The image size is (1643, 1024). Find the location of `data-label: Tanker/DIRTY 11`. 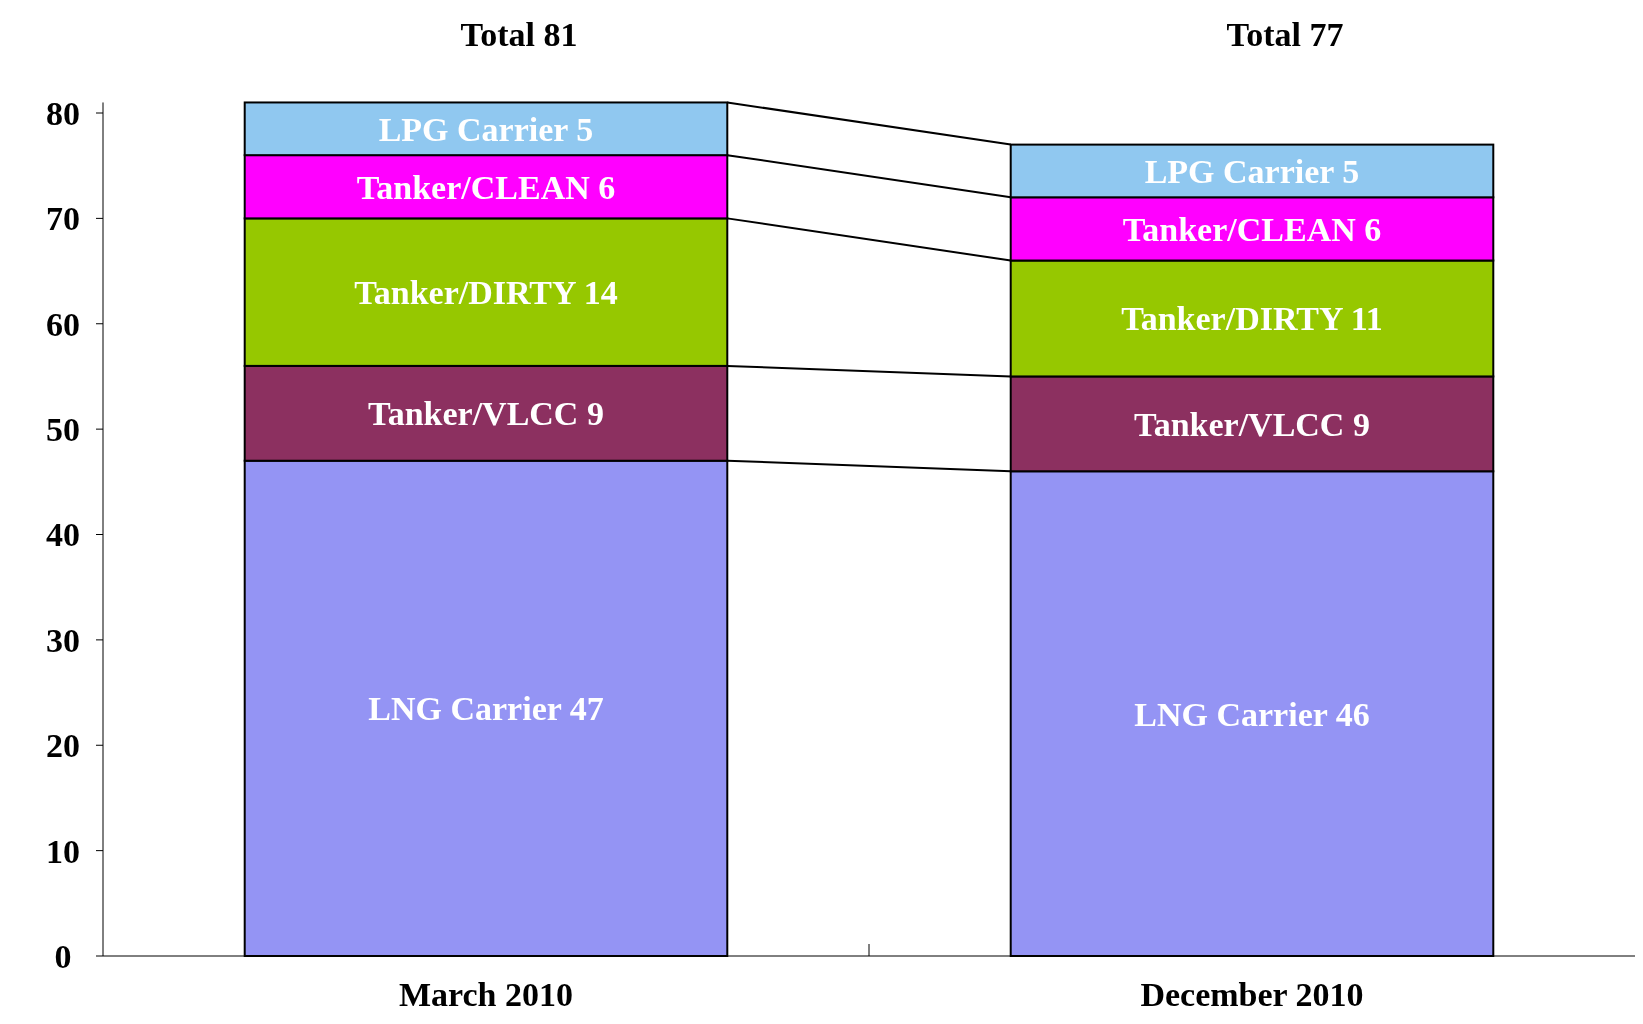

data-label: Tanker/DIRTY 11 is located at coordinates (1252, 319).